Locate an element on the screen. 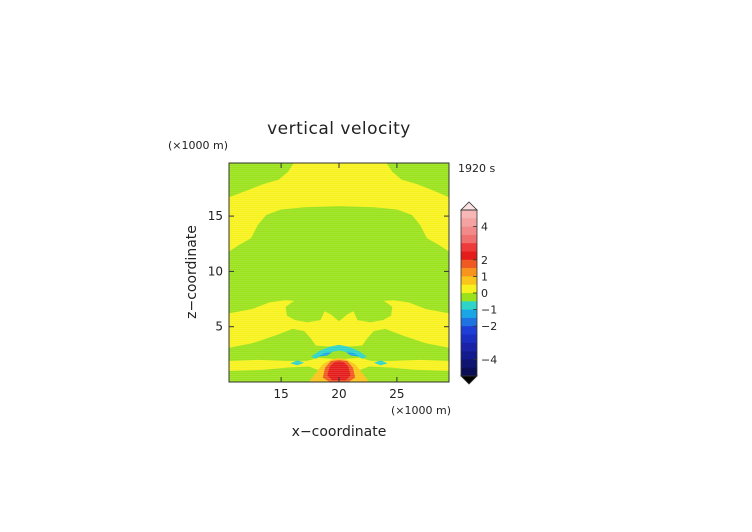  colorbar-tick-label: 1 is located at coordinates (484, 276).